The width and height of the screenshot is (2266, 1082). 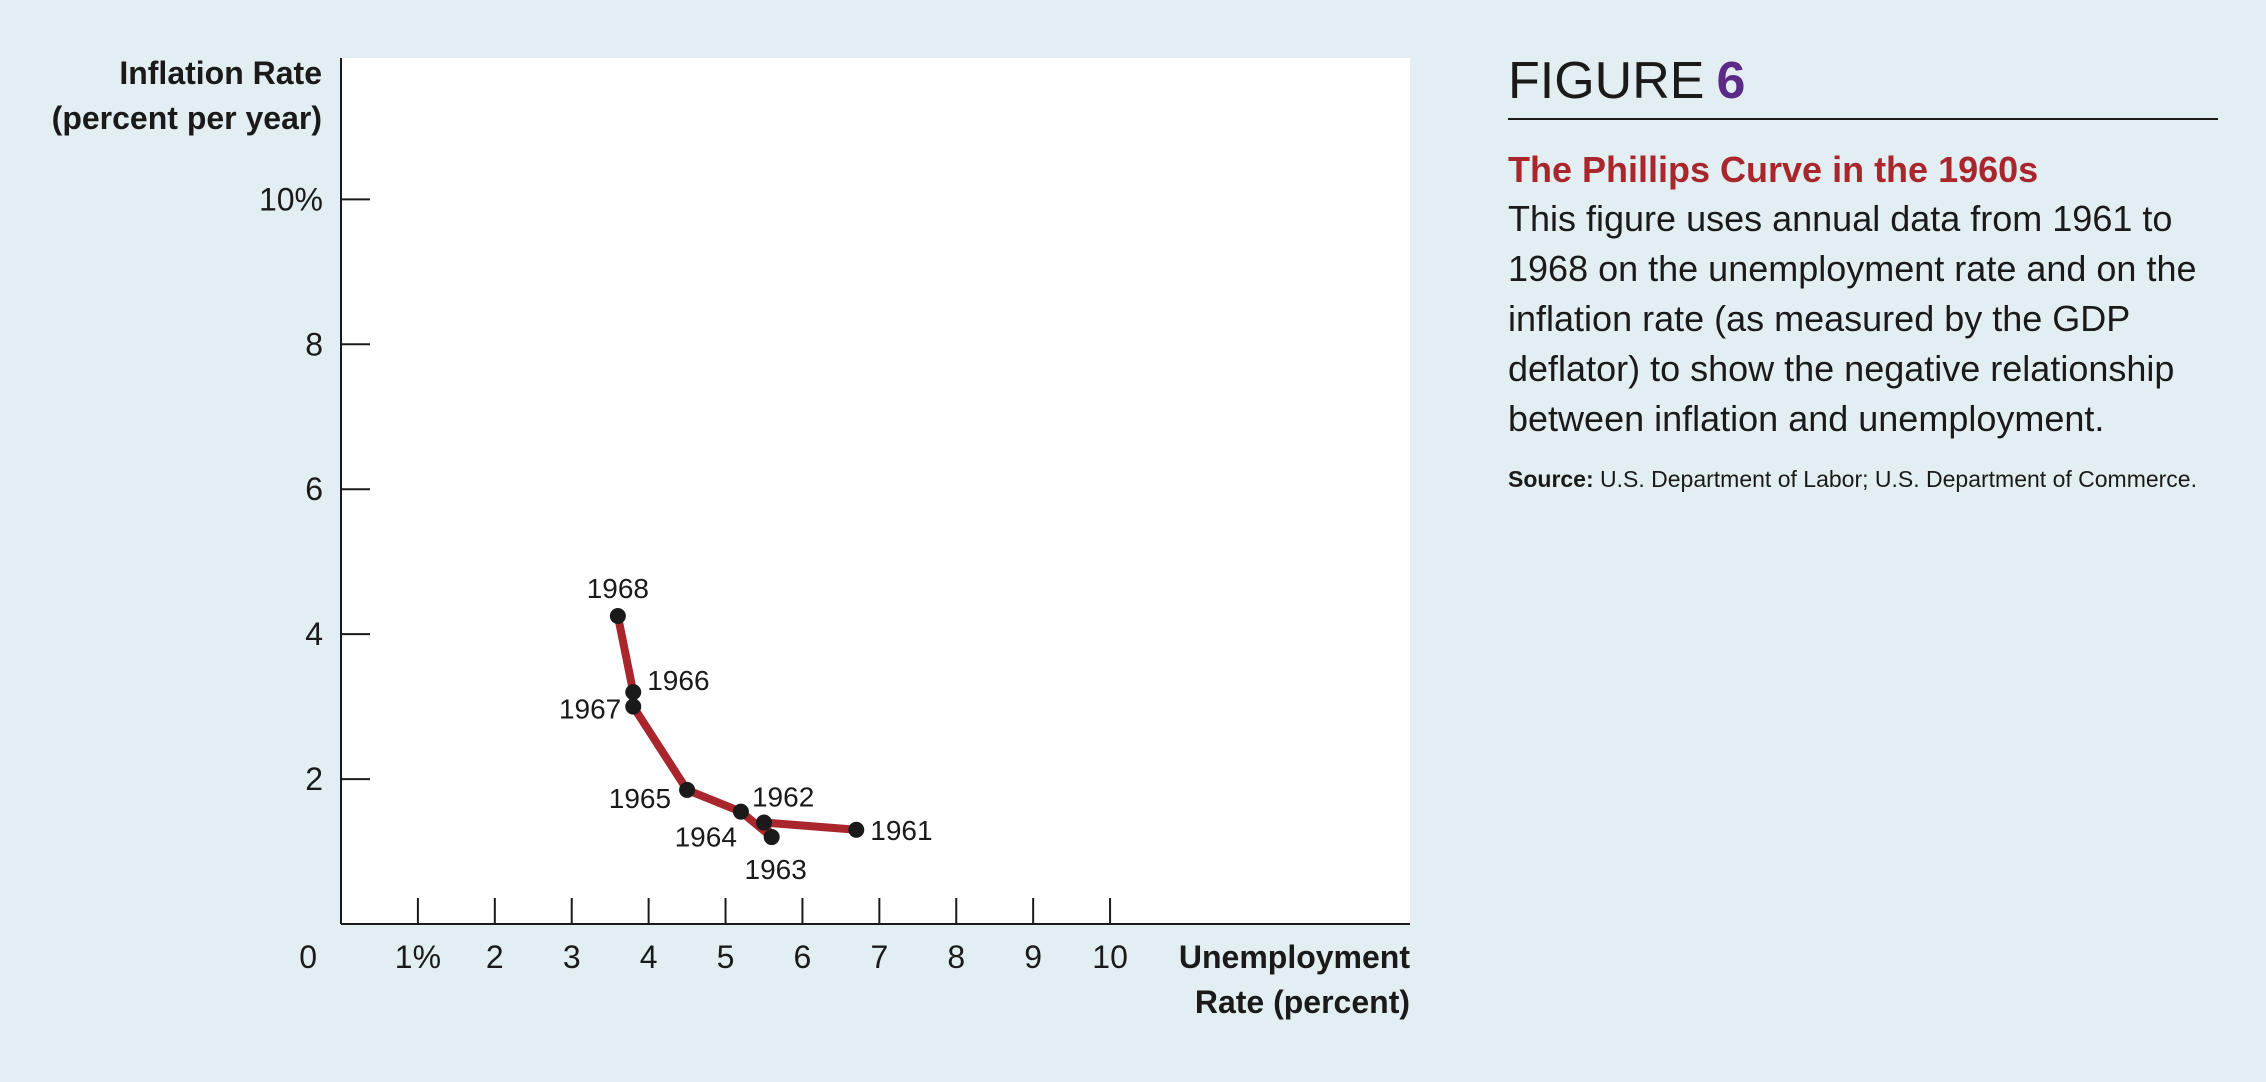 What do you see at coordinates (314, 344) in the screenshot?
I see `y-tick-label: 8` at bounding box center [314, 344].